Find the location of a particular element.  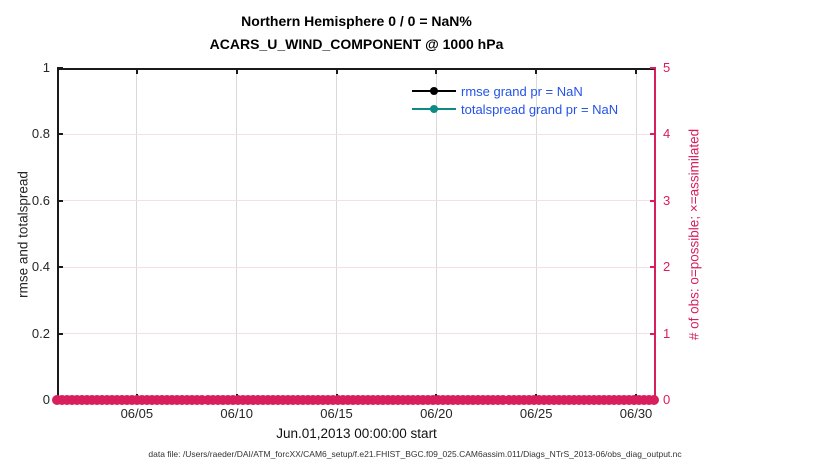

left-y-tick-label: 1 is located at coordinates (46, 67).